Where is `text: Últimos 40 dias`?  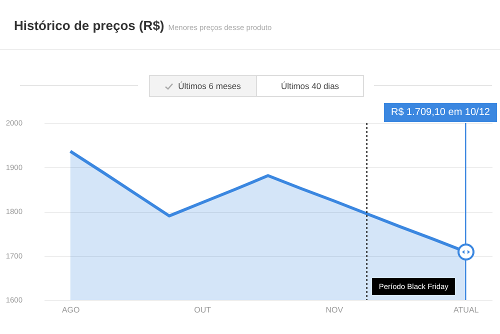
text: Últimos 40 dias is located at coordinates (310, 86).